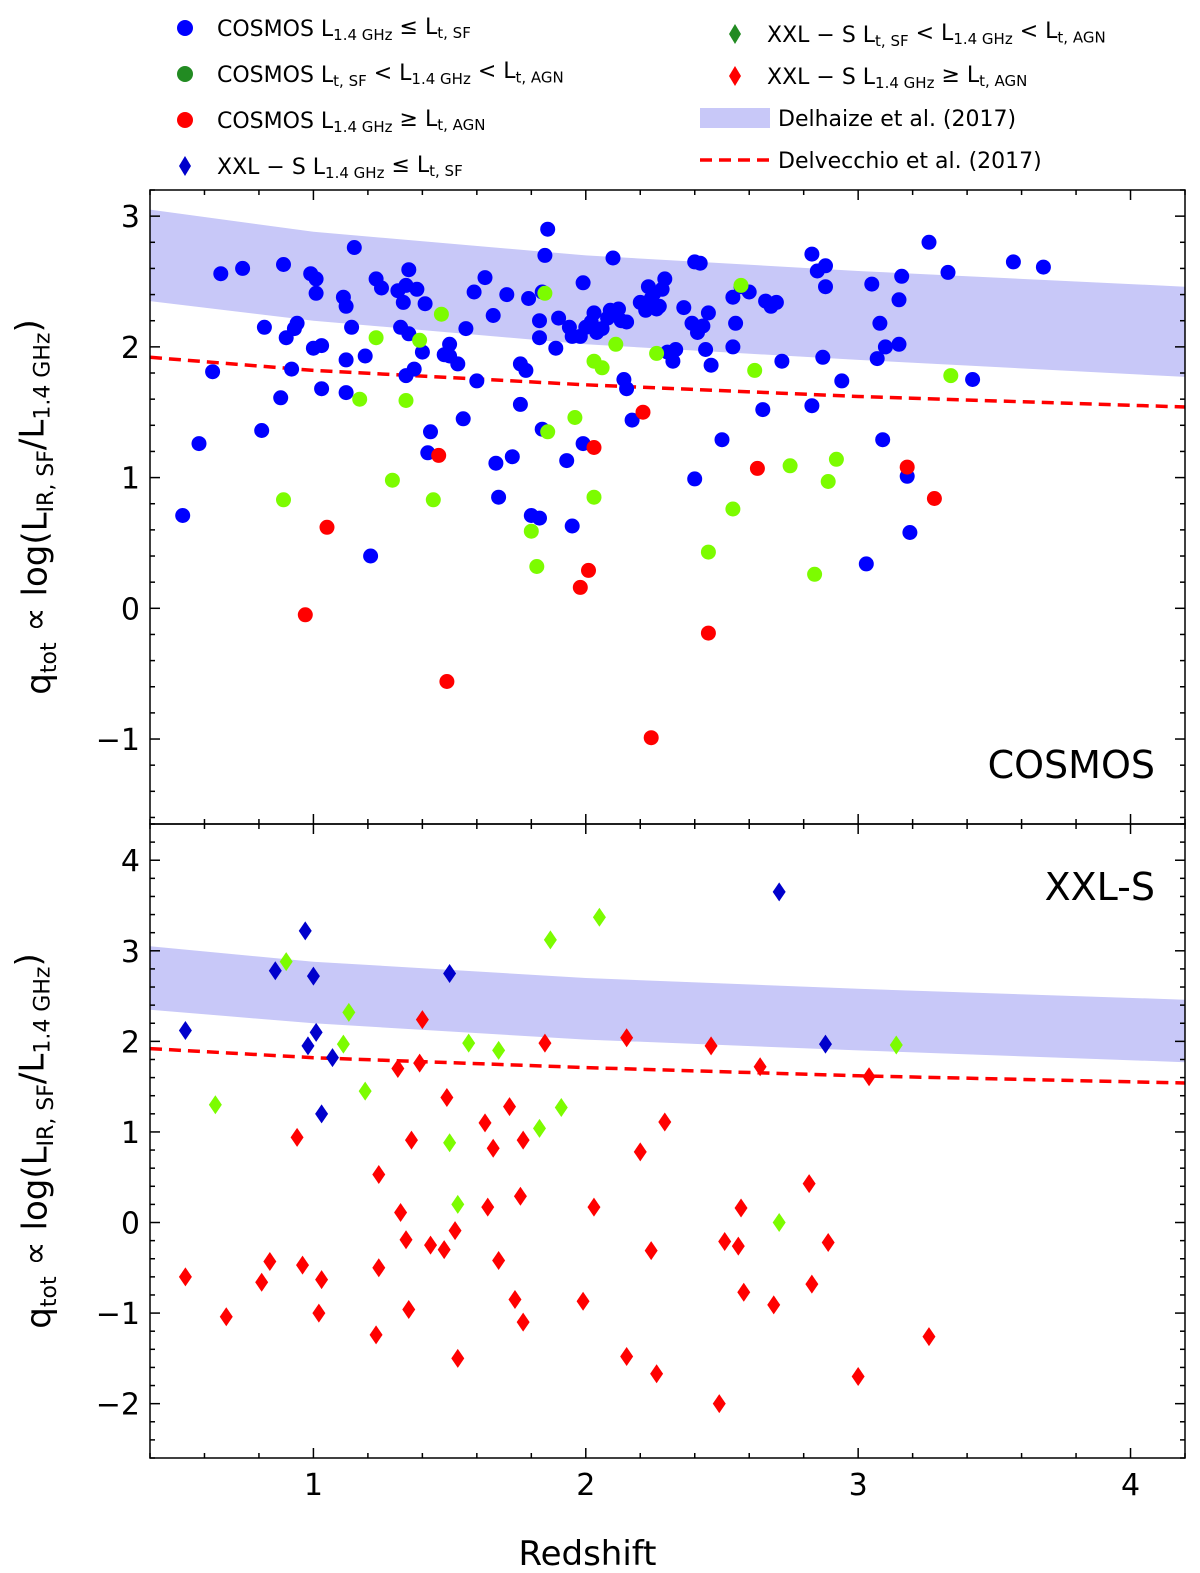  What do you see at coordinates (415, 119) in the screenshot?
I see `legend-label-cosmos_agn-part: ≥ L` at bounding box center [415, 119].